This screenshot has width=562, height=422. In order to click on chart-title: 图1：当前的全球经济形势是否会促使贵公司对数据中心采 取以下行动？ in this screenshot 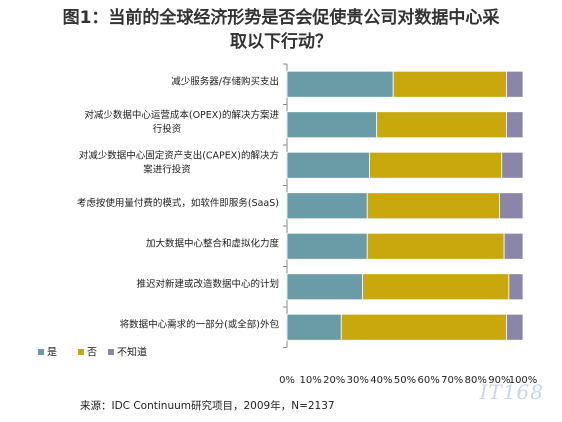, I will do `click(281, 30)`.